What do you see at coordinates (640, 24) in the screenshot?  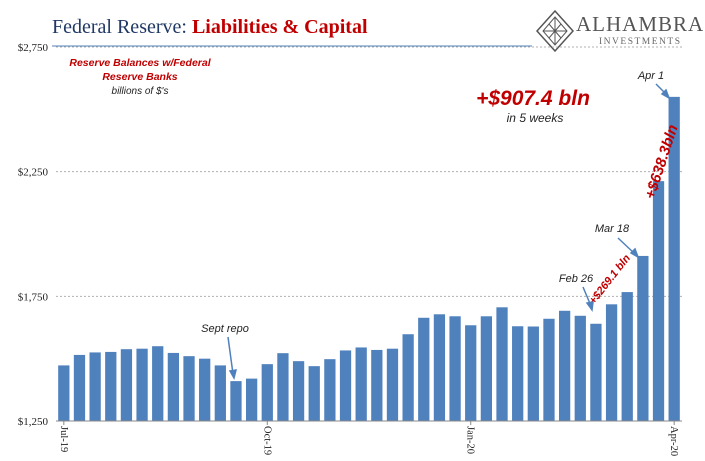 I see `logo-name: ALHAMBRA` at bounding box center [640, 24].